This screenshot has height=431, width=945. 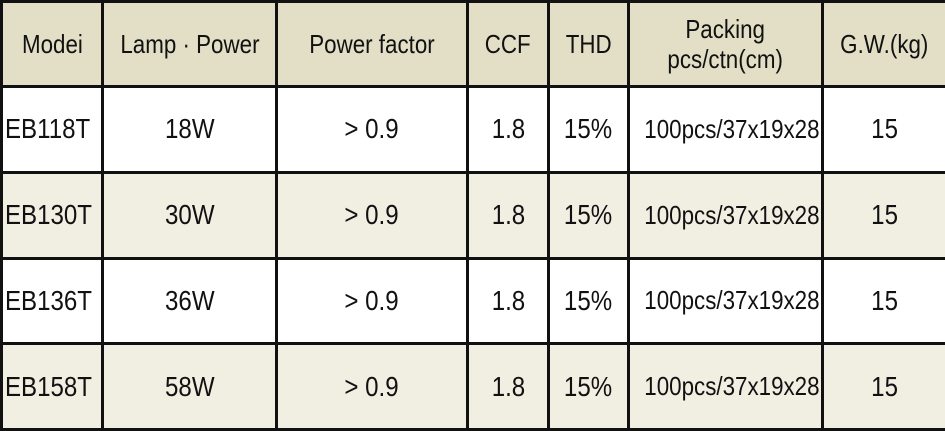 What do you see at coordinates (508, 44) in the screenshot?
I see `header-ccf: CCF` at bounding box center [508, 44].